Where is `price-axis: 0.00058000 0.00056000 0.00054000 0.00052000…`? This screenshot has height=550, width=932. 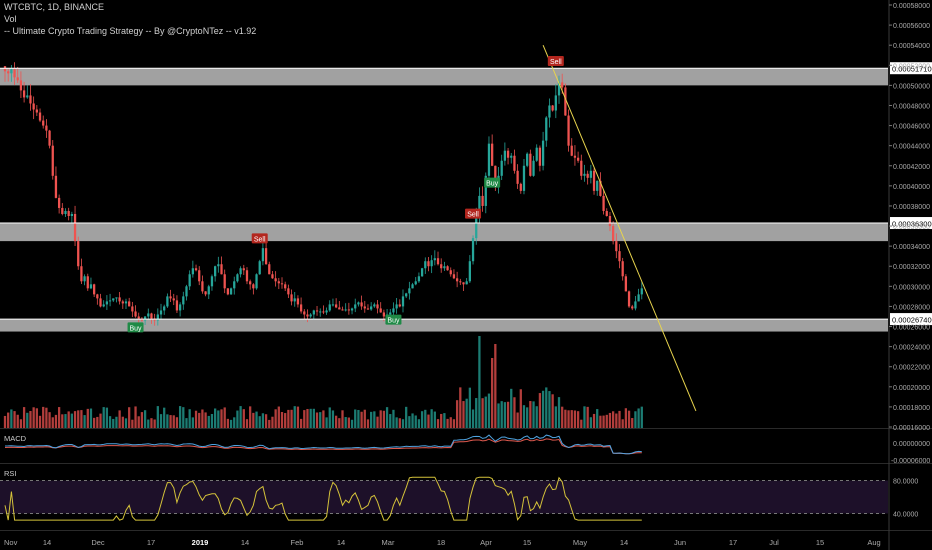
price-axis: 0.00058000 0.00056000 0.00054000 0.00052000… is located at coordinates (909, 217).